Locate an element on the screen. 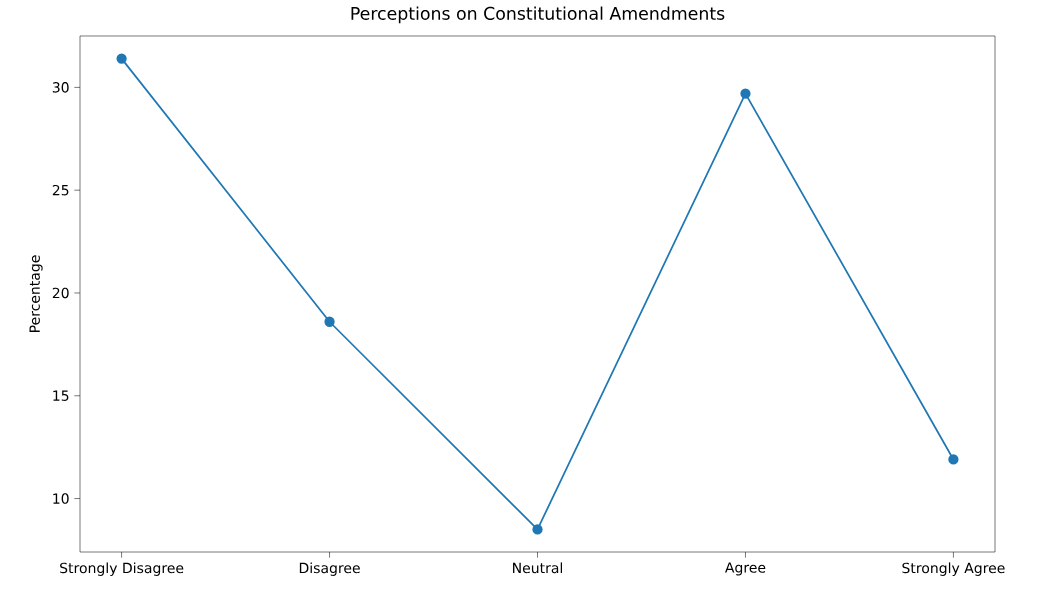 This screenshot has height=590, width=1038. y-tick-label: 25 is located at coordinates (60, 190).